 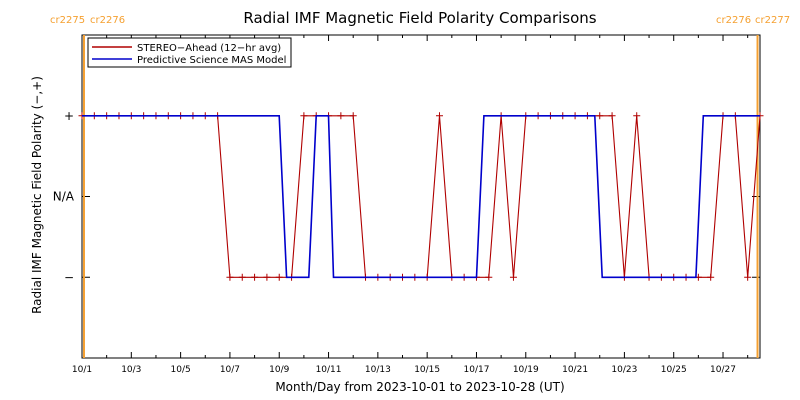 What do you see at coordinates (674, 370) in the screenshot?
I see `x-tick-label: 10/25` at bounding box center [674, 370].